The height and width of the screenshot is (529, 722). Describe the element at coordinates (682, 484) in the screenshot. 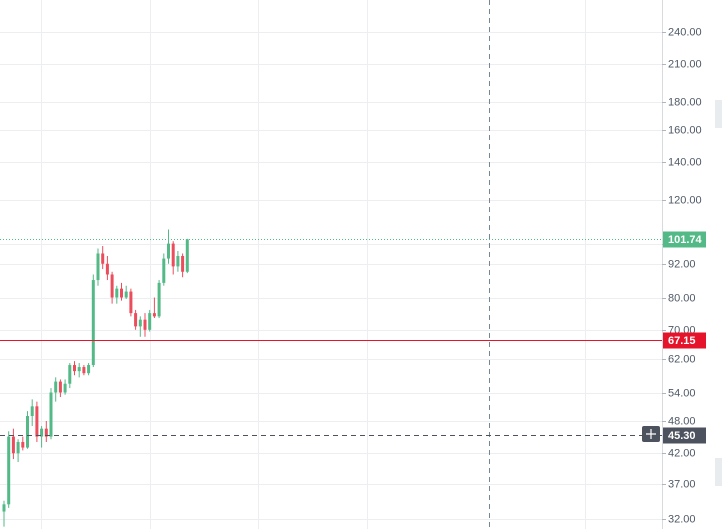

I see `y-tick-label: 37.00` at that location.